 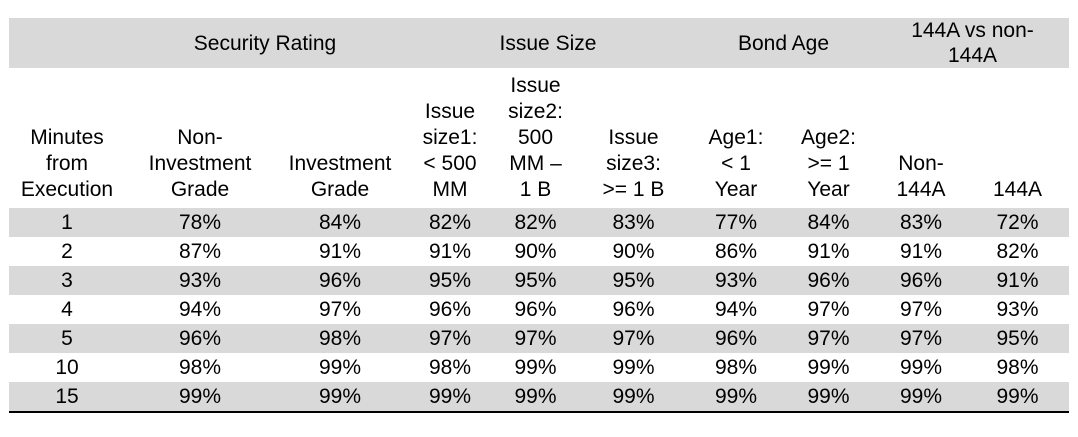 I want to click on group-header-spacer, so click(x=67, y=43).